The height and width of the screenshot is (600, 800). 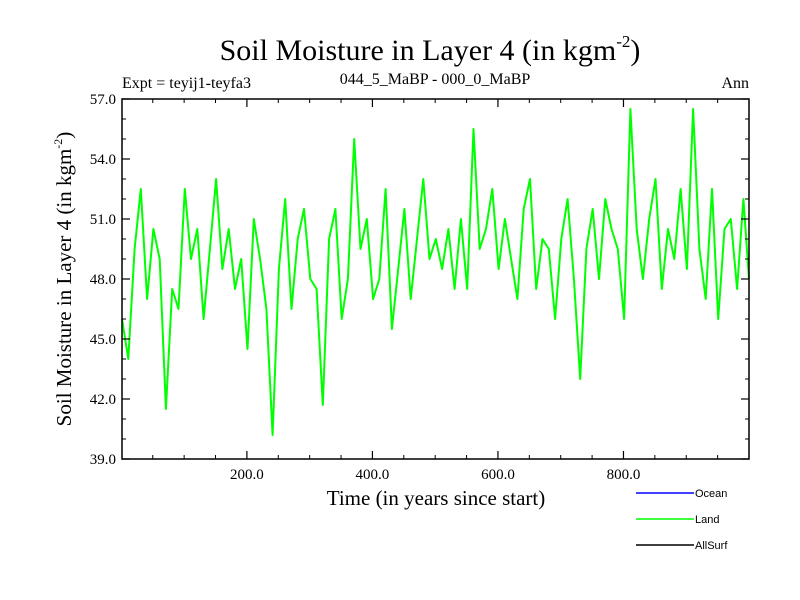 What do you see at coordinates (711, 494) in the screenshot?
I see `legend-label-ocean: Ocean` at bounding box center [711, 494].